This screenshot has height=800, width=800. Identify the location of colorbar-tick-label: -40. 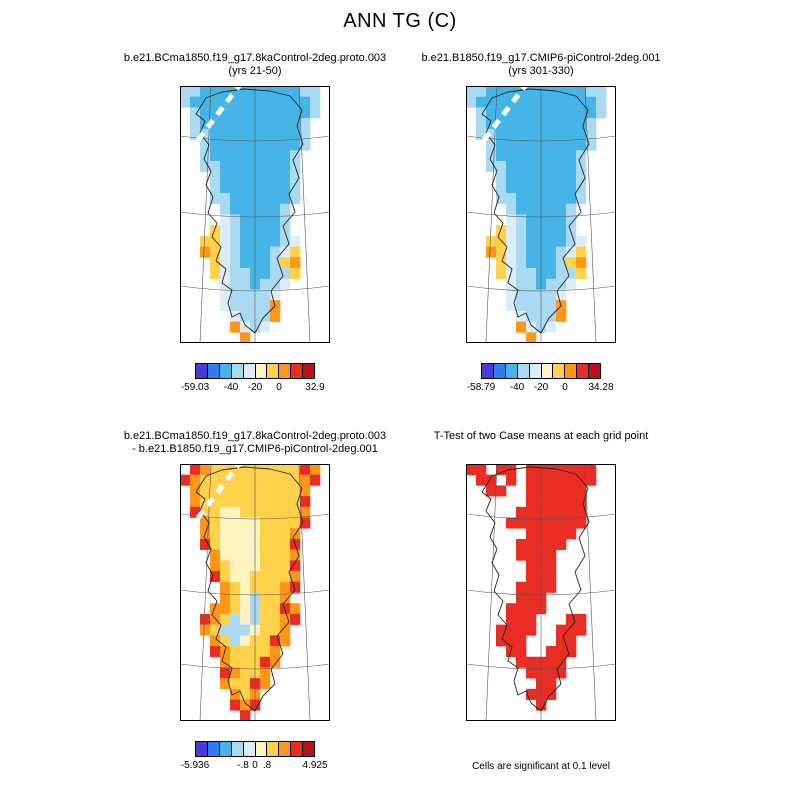
(231, 387).